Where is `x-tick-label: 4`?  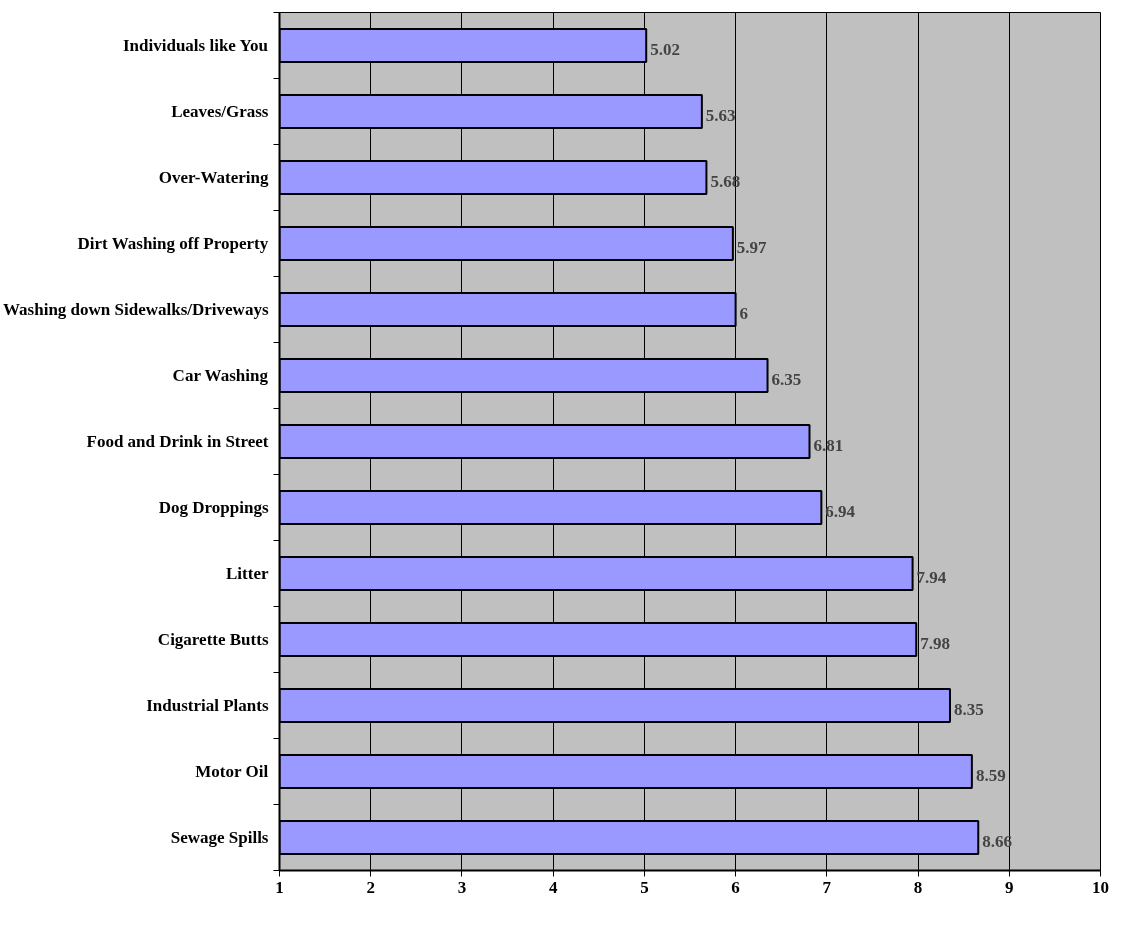 x-tick-label: 4 is located at coordinates (553, 887).